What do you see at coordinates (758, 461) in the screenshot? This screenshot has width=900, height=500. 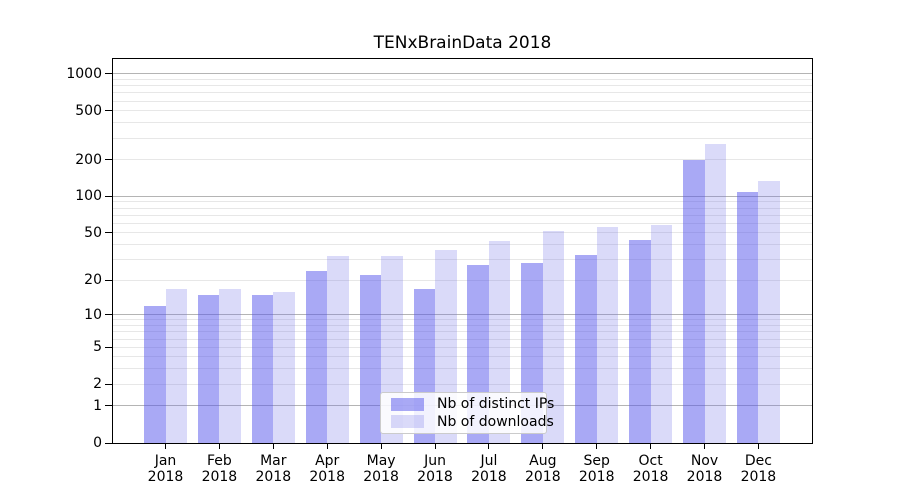 I see `x-tick-month: Dec` at bounding box center [758, 461].